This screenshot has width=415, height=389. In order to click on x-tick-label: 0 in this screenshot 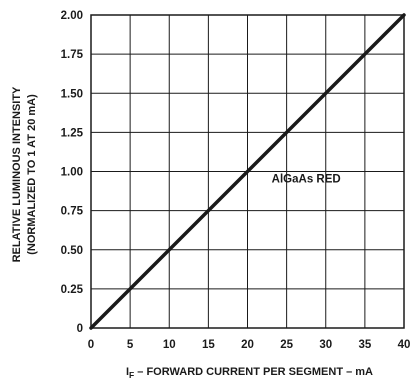, I will do `click(91, 345)`.